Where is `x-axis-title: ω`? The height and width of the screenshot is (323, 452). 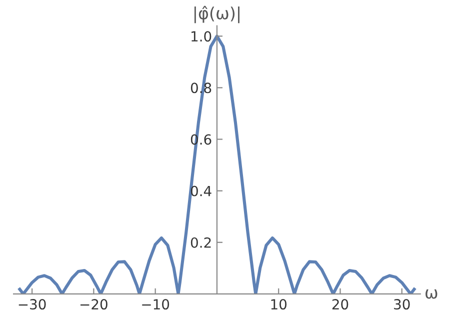
x-axis-title: ω is located at coordinates (432, 294).